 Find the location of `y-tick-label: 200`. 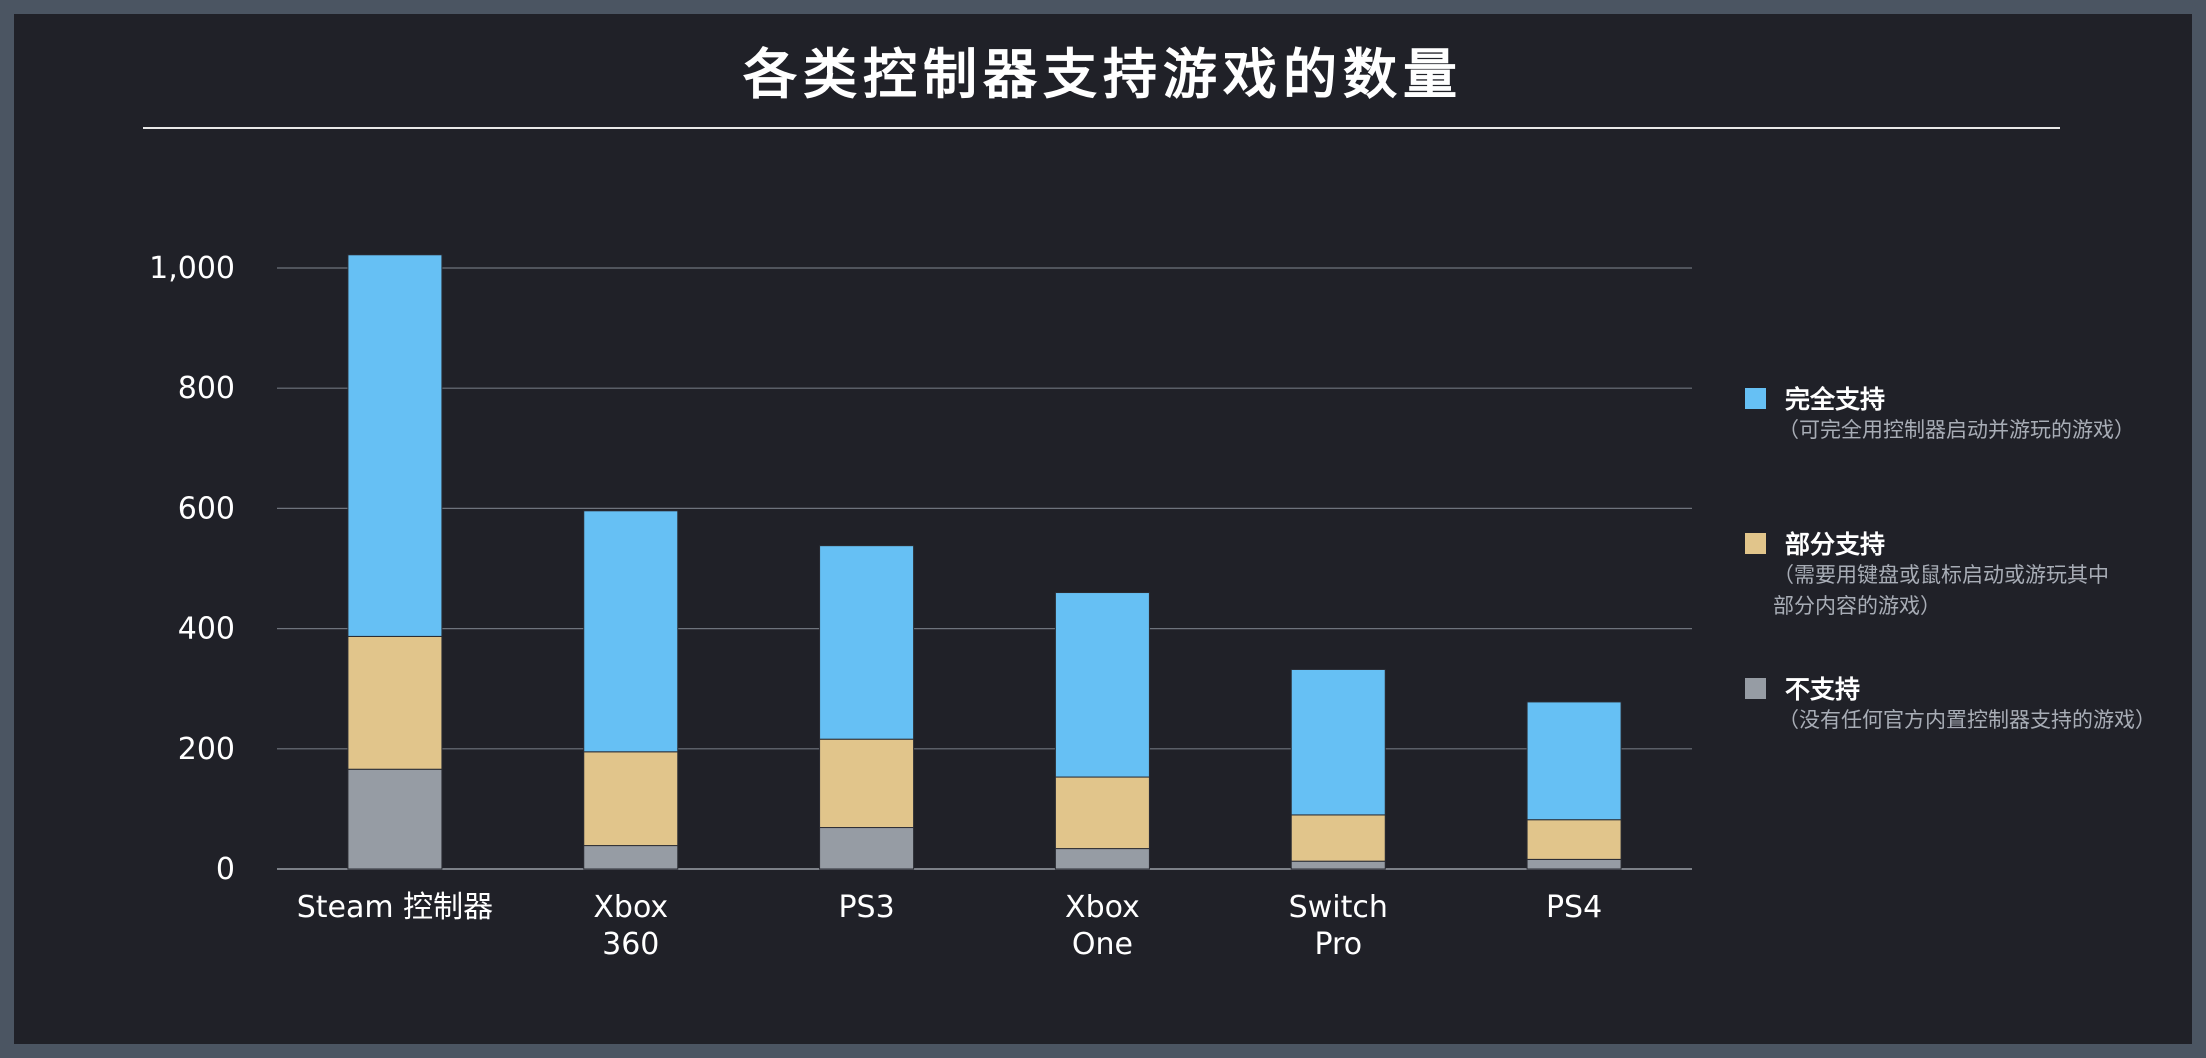

y-tick-label: 200 is located at coordinates (206, 749).